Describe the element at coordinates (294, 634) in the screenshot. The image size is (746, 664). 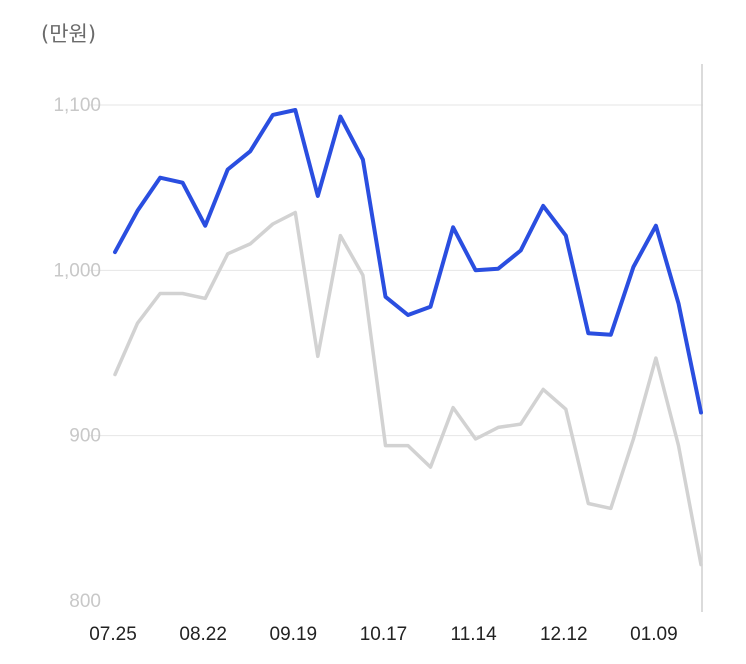
I see `x-tick-label: 09.19` at that location.